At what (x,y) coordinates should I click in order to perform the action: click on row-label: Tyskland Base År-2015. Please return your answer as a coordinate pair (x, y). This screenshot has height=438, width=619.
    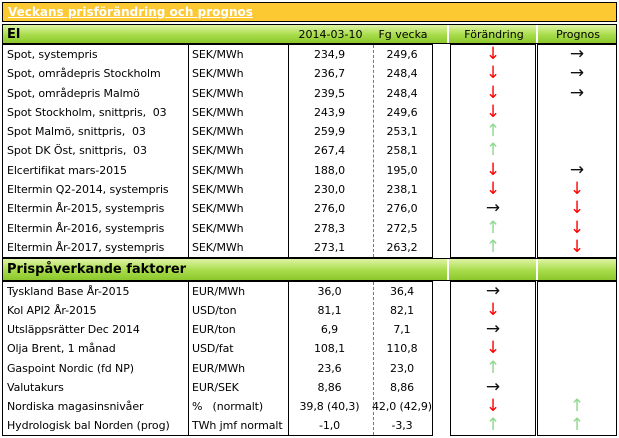
    Looking at the image, I should click on (68, 292).